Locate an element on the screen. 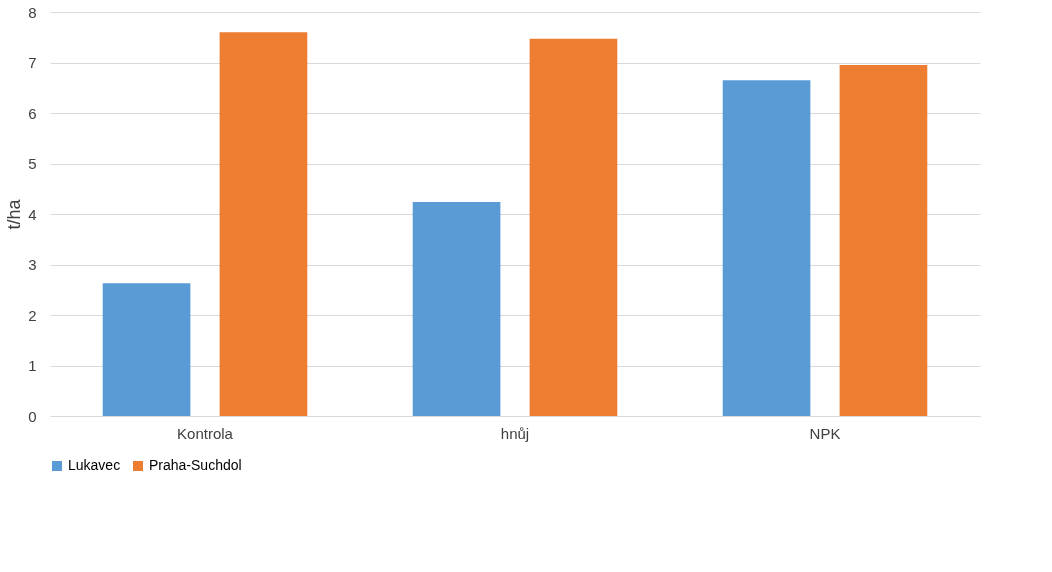 This screenshot has width=1052, height=572. x-tick-label: Kontrola is located at coordinates (205, 433).